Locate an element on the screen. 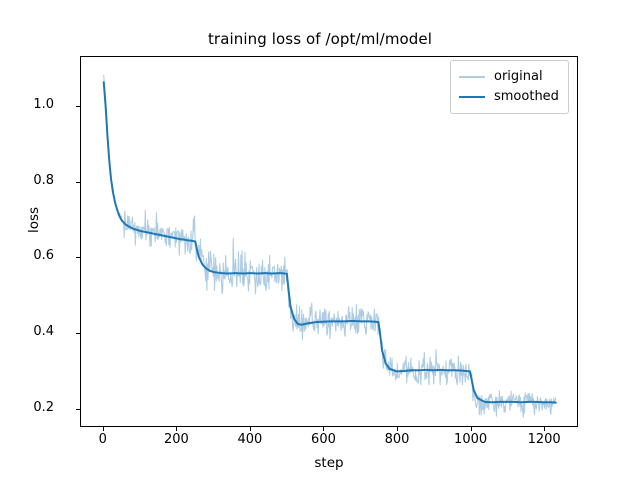 The width and height of the screenshot is (640, 480). legend-label-smoothed: smoothed is located at coordinates (526, 96).